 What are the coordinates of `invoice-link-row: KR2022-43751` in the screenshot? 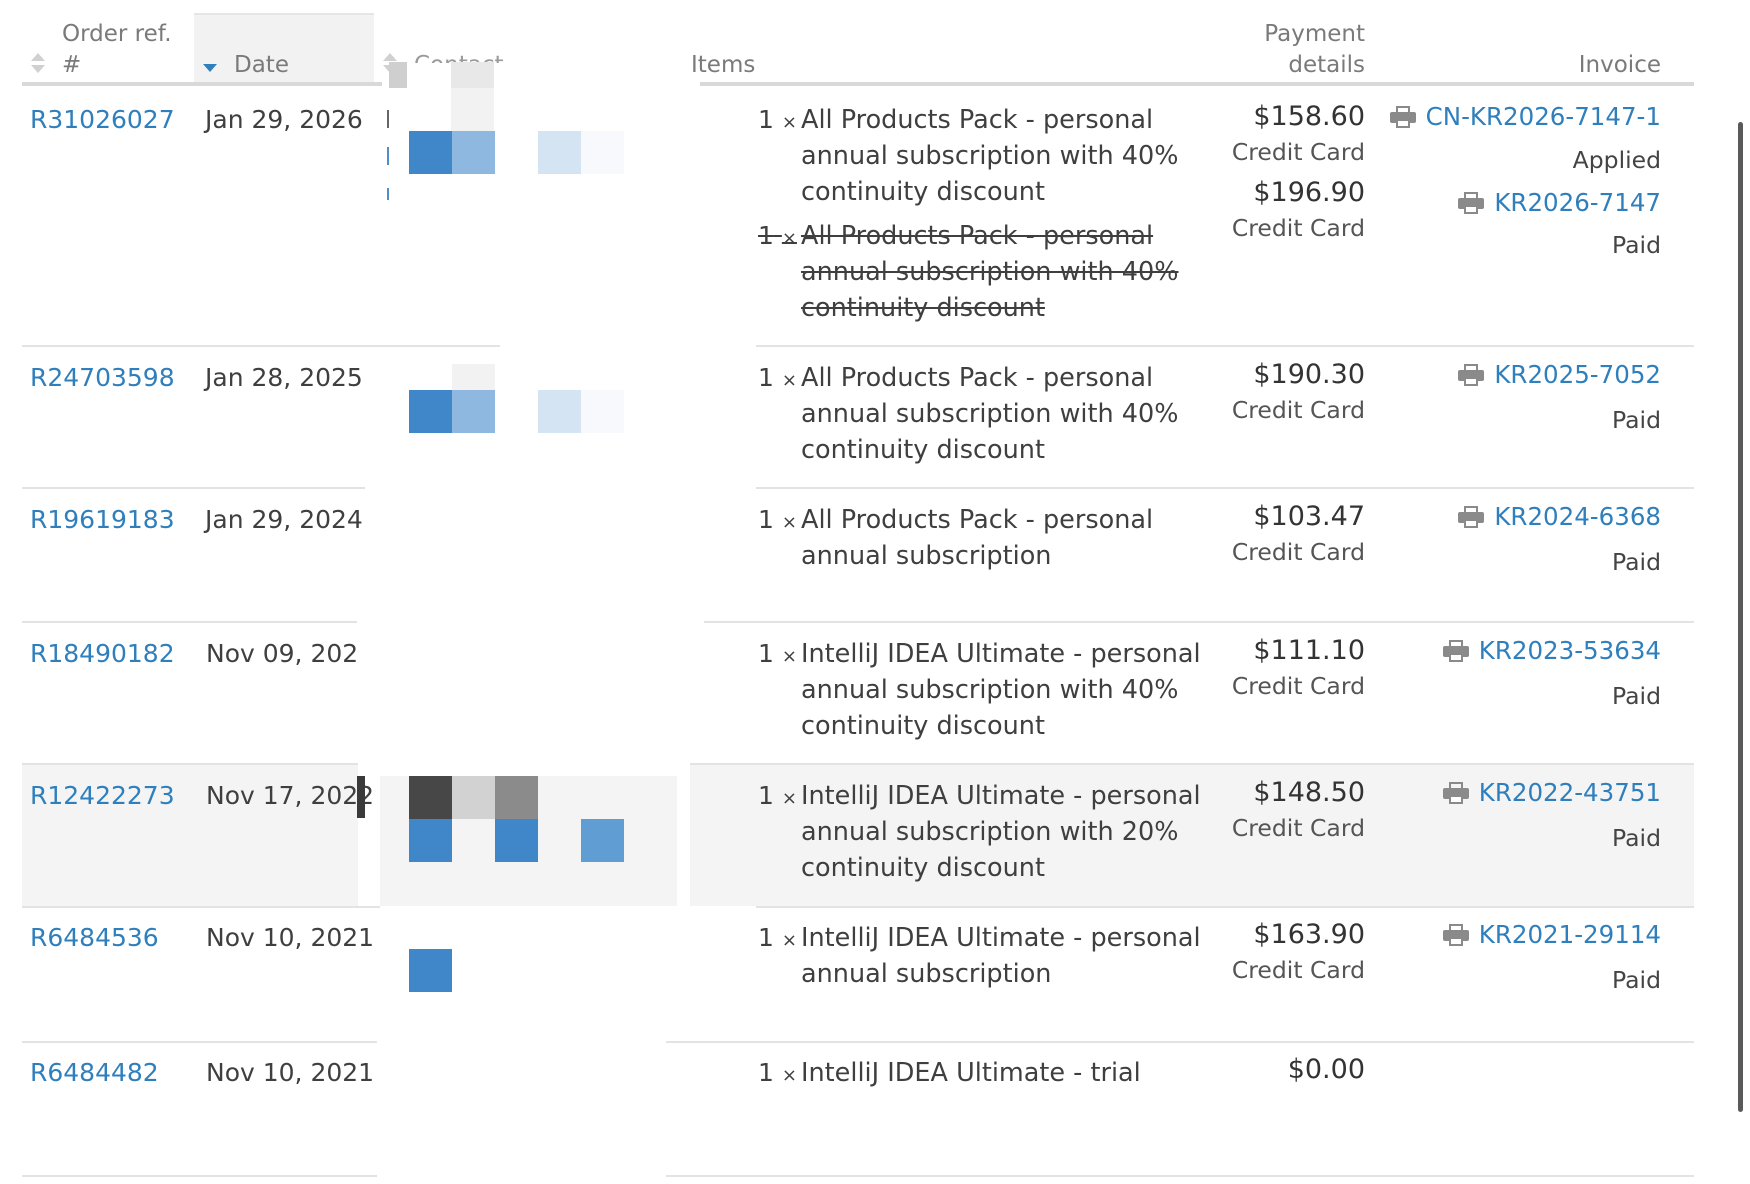 It's located at (1551, 793).